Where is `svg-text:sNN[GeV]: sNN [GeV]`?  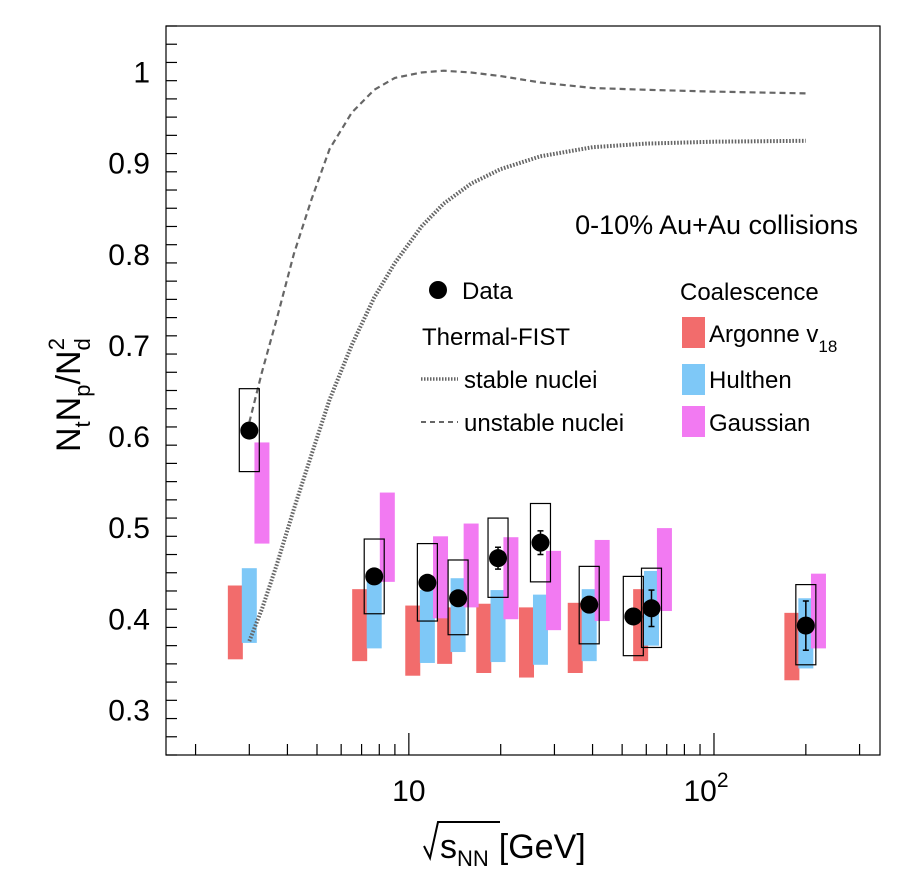 svg-text:sNN[GeV]: sNN [GeV] is located at coordinates (513, 849).